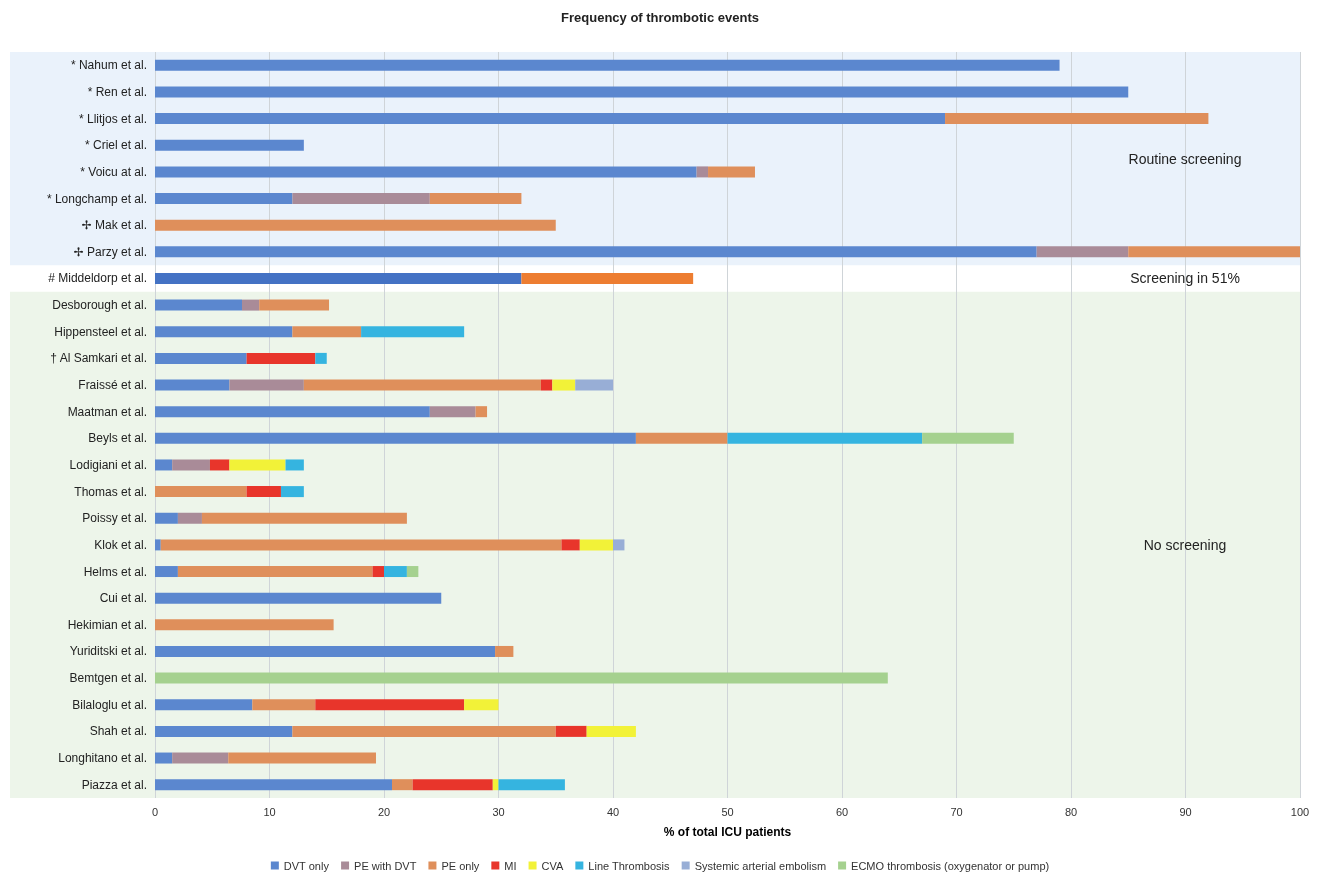 This screenshot has height=884, width=1320. Describe the element at coordinates (114, 784) in the screenshot. I see `y-tick-label: Piazza et al.` at that location.